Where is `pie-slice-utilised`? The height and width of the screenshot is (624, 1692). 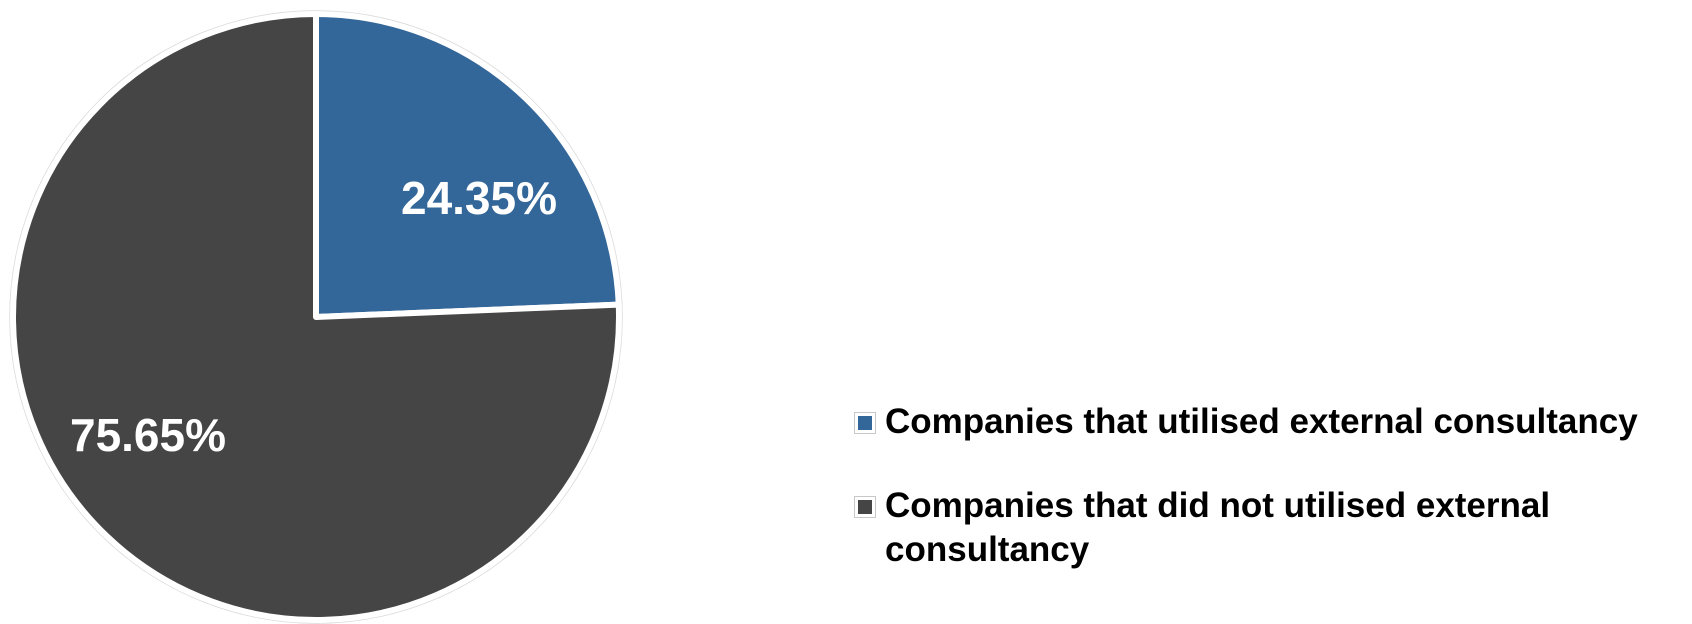 pie-slice-utilised is located at coordinates (467, 165).